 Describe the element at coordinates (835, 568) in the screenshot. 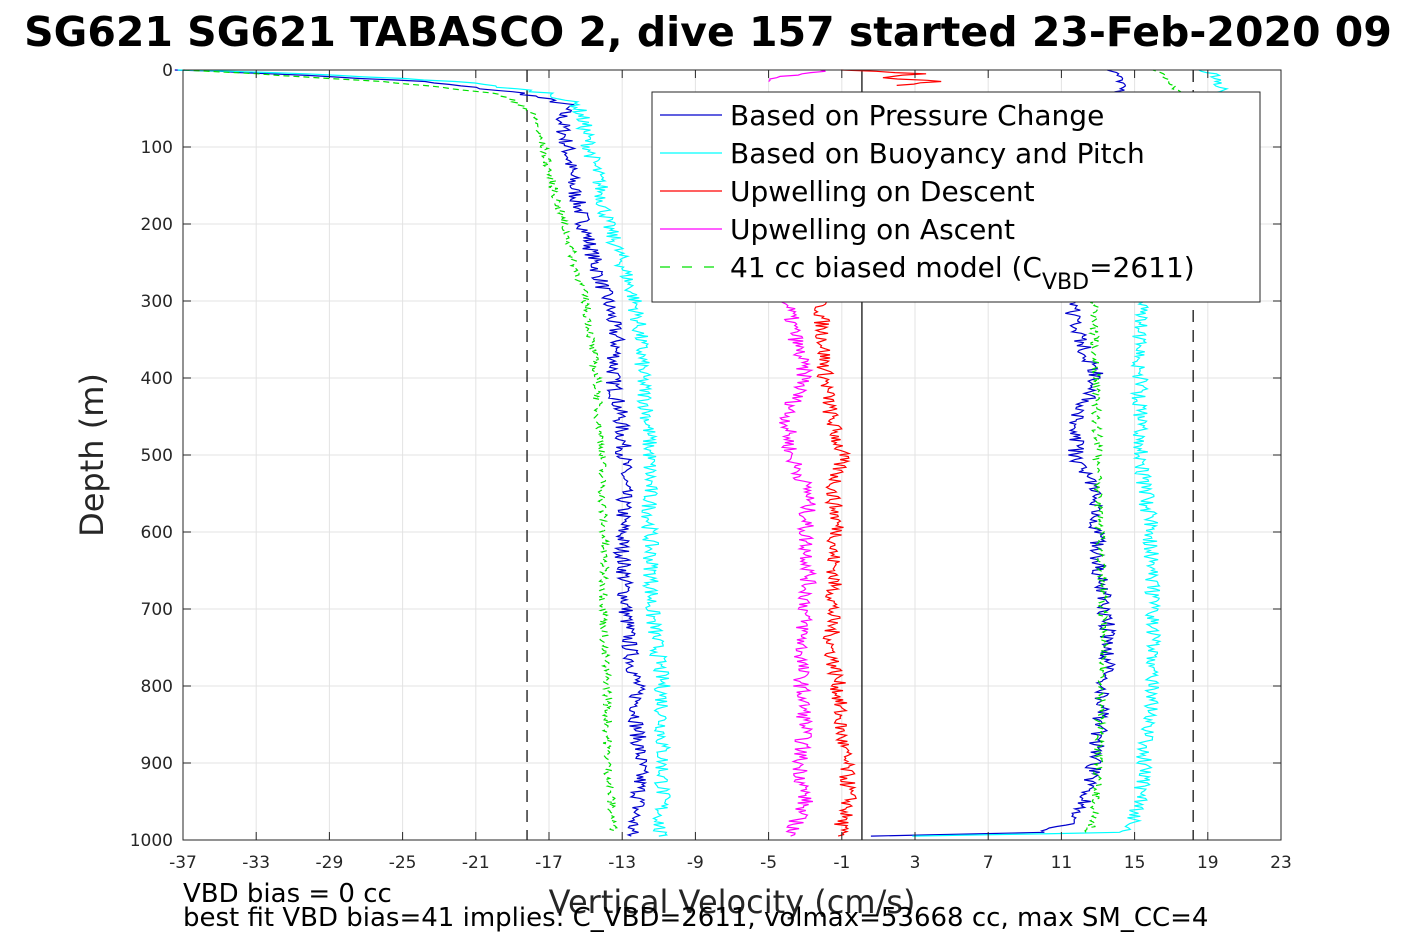

I see `series-line-2-ascent` at that location.